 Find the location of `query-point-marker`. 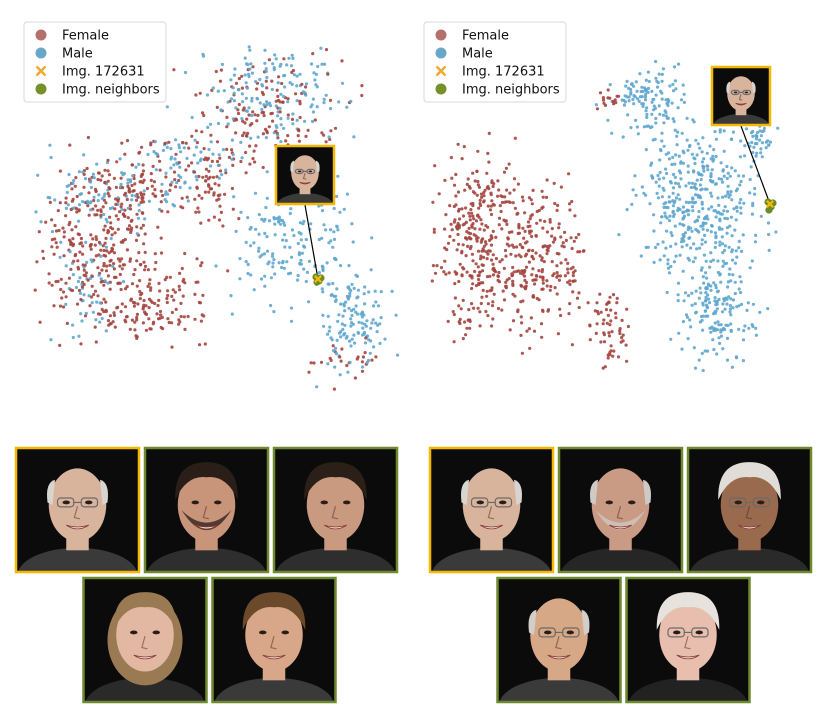

query-point-marker is located at coordinates (770, 204).